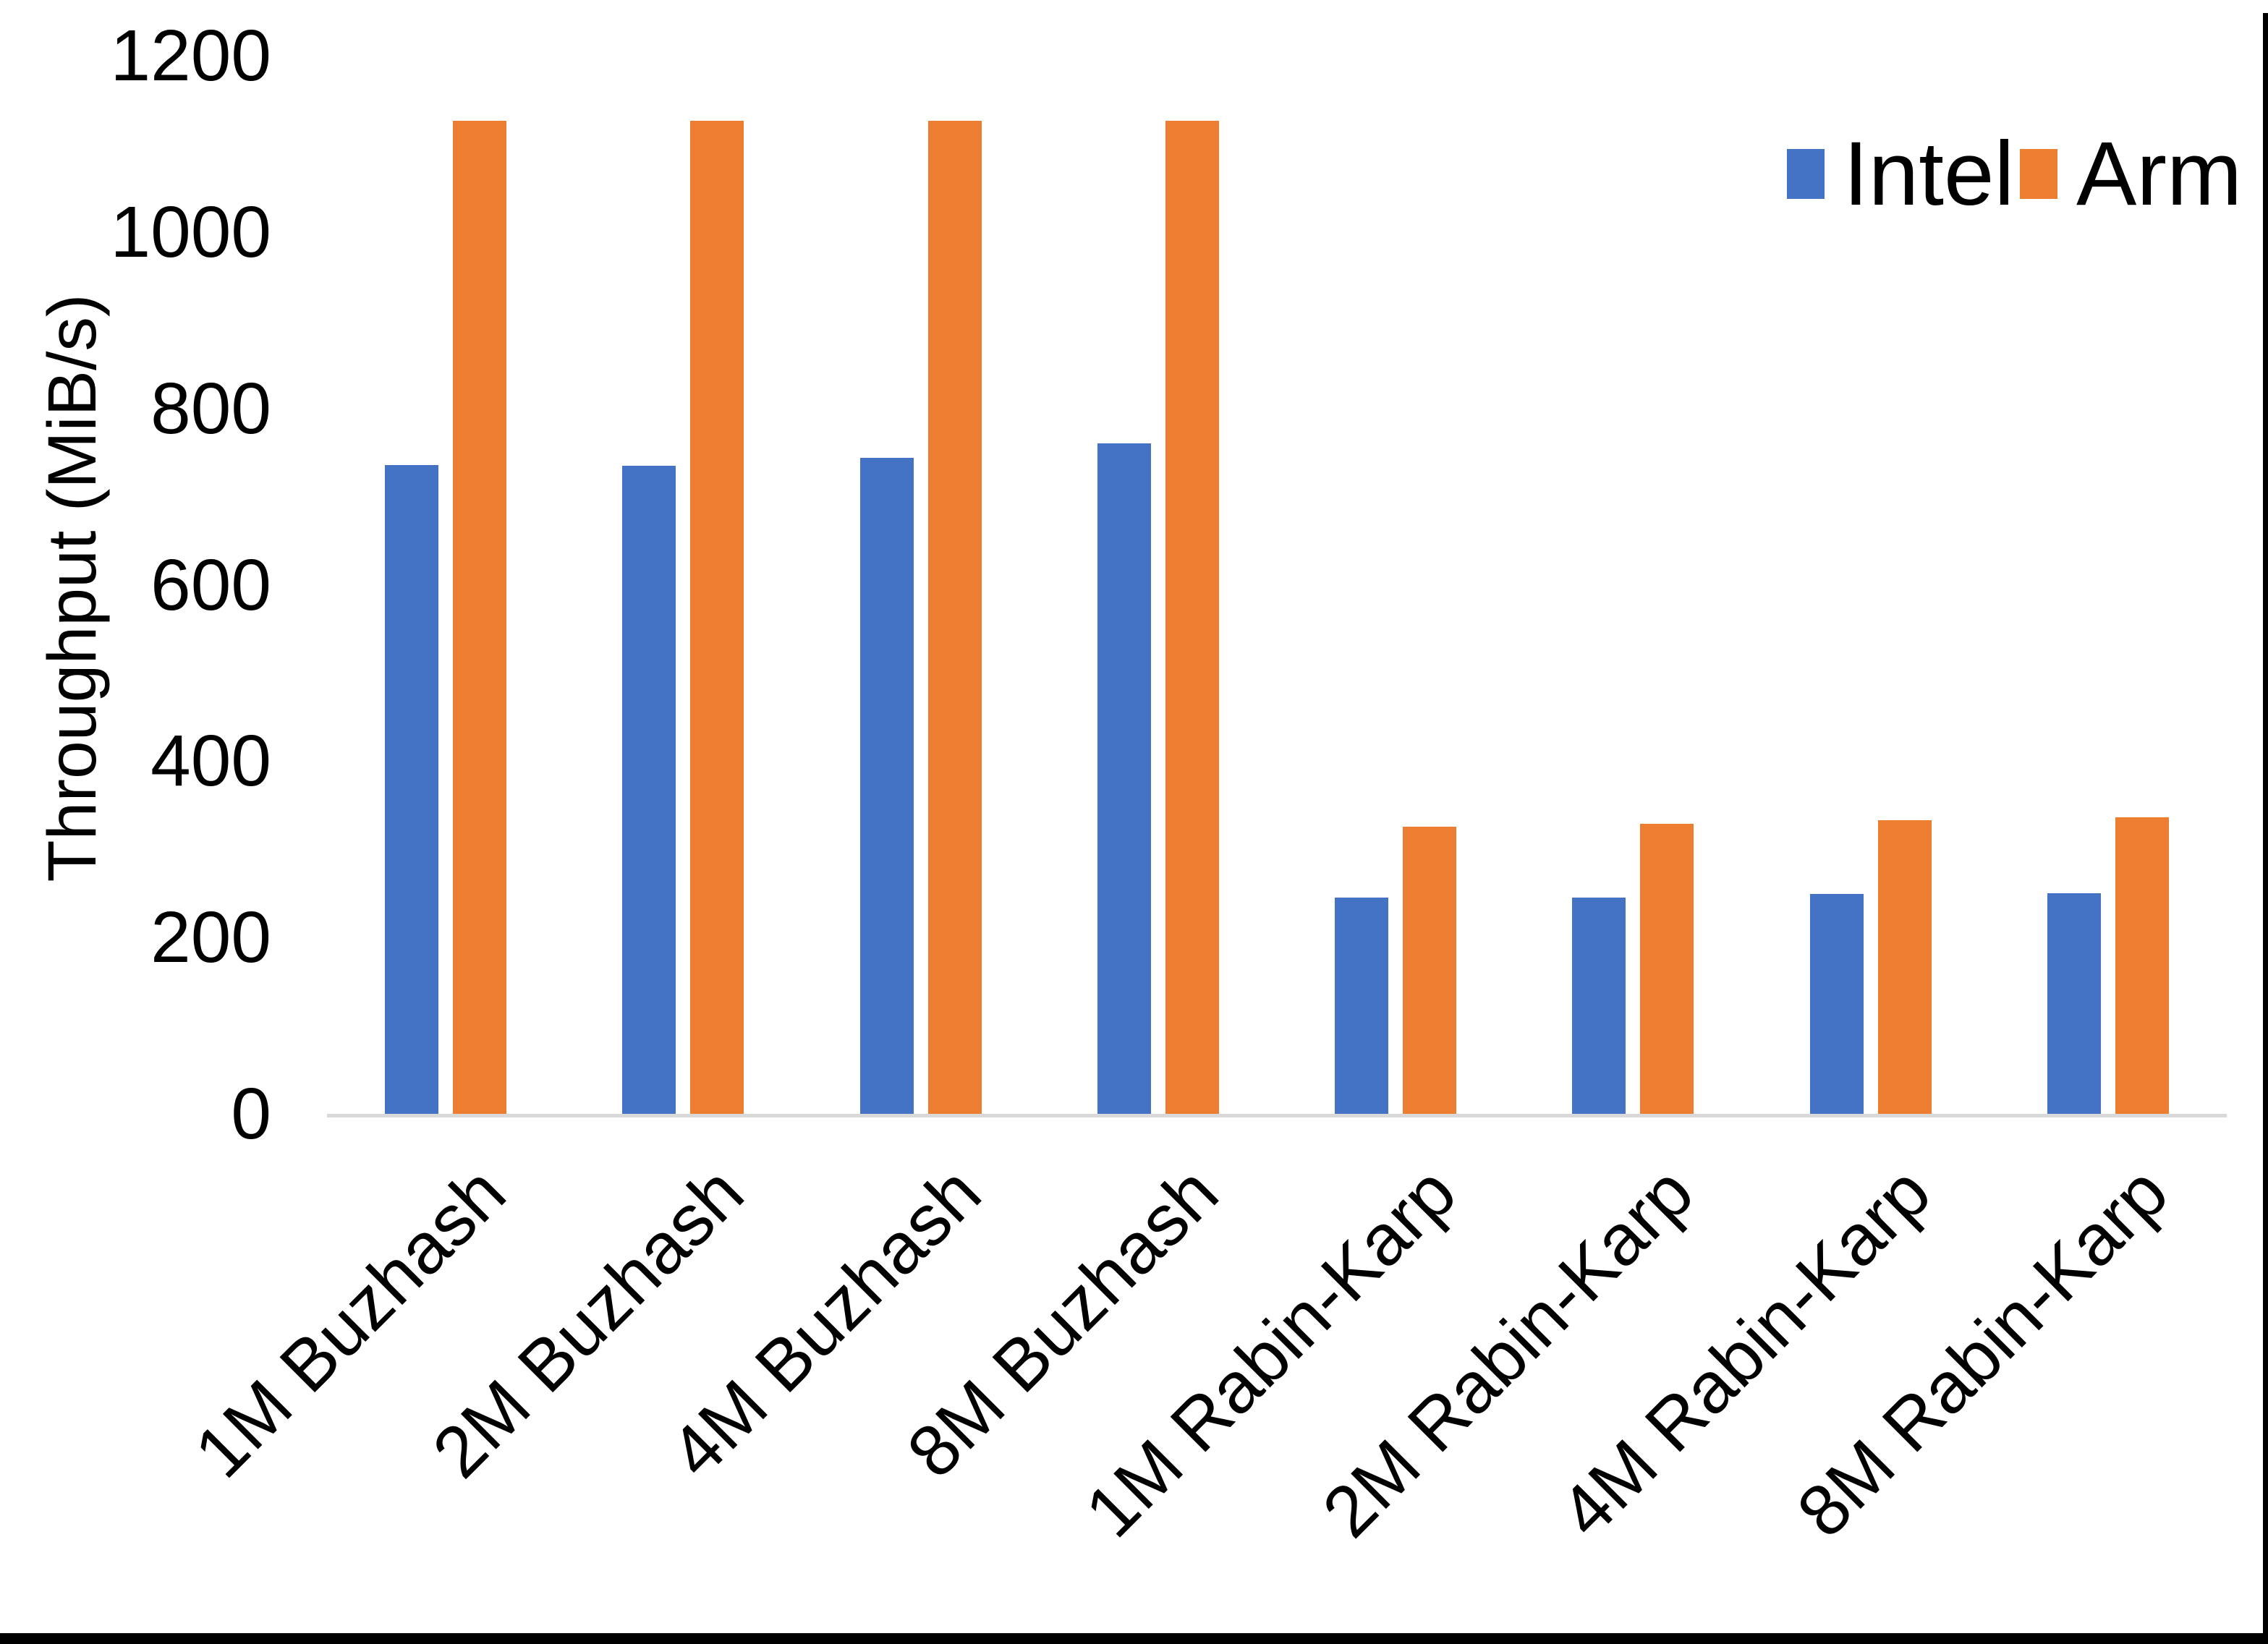 The image size is (2268, 1644). Describe the element at coordinates (1362, 1006) in the screenshot. I see `bar-intel-1m-rabin-karp` at that location.